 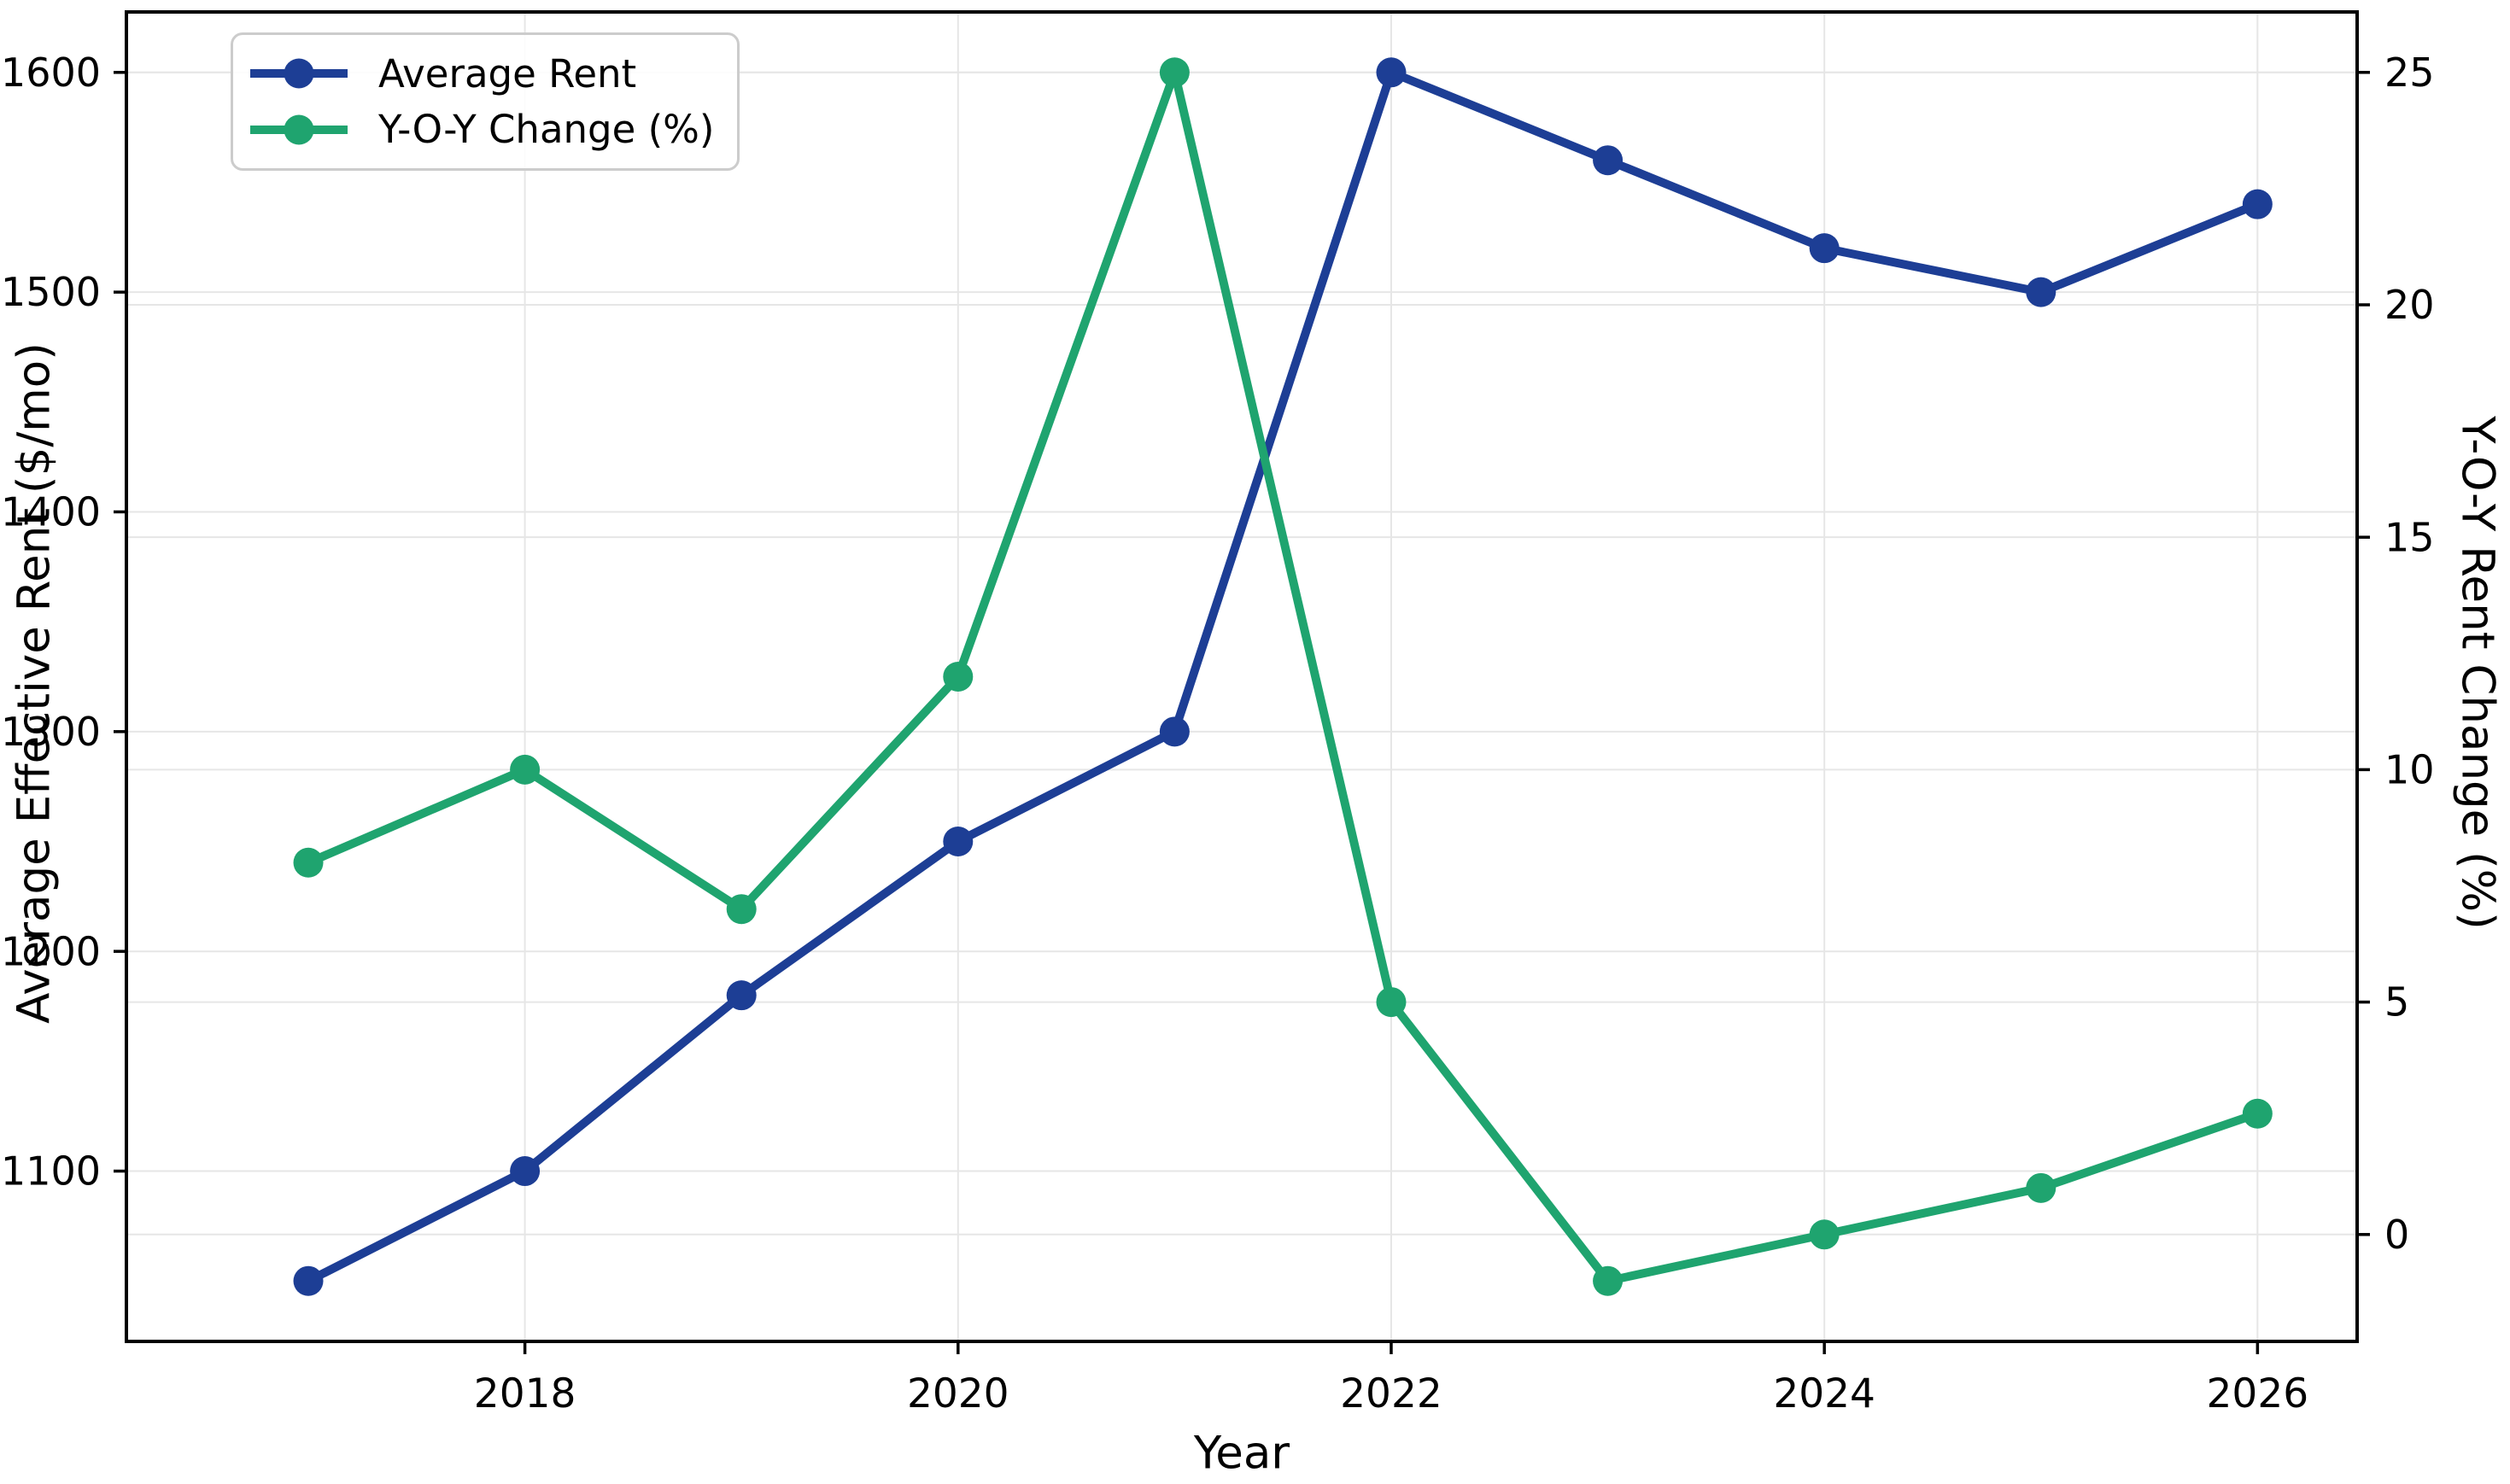 I want to click on right-axis-title: Y-O-Y Rent Change (%), so click(x=2477, y=673).